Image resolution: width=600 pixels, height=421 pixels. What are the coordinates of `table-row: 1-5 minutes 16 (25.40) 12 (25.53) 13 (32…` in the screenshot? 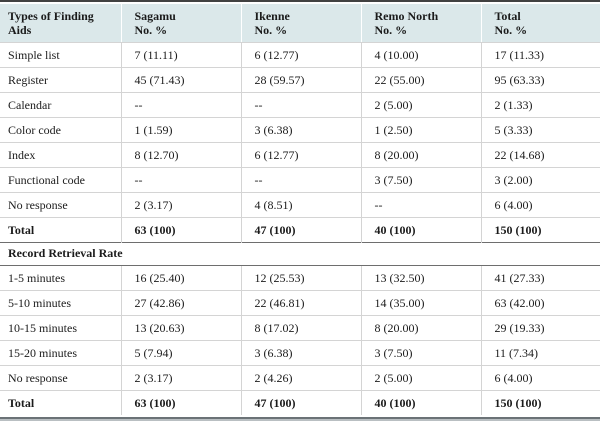 It's located at (300, 278).